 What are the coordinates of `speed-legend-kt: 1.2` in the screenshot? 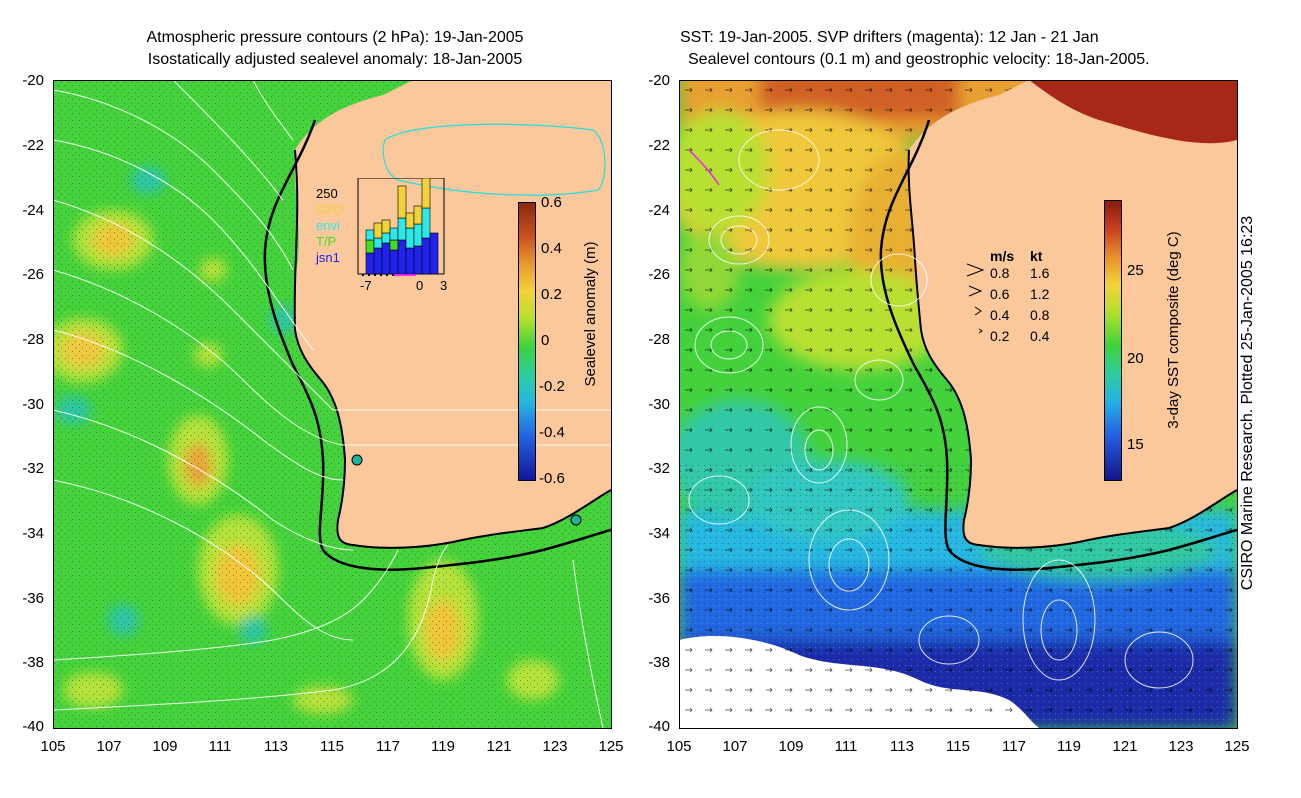 It's located at (1040, 294).